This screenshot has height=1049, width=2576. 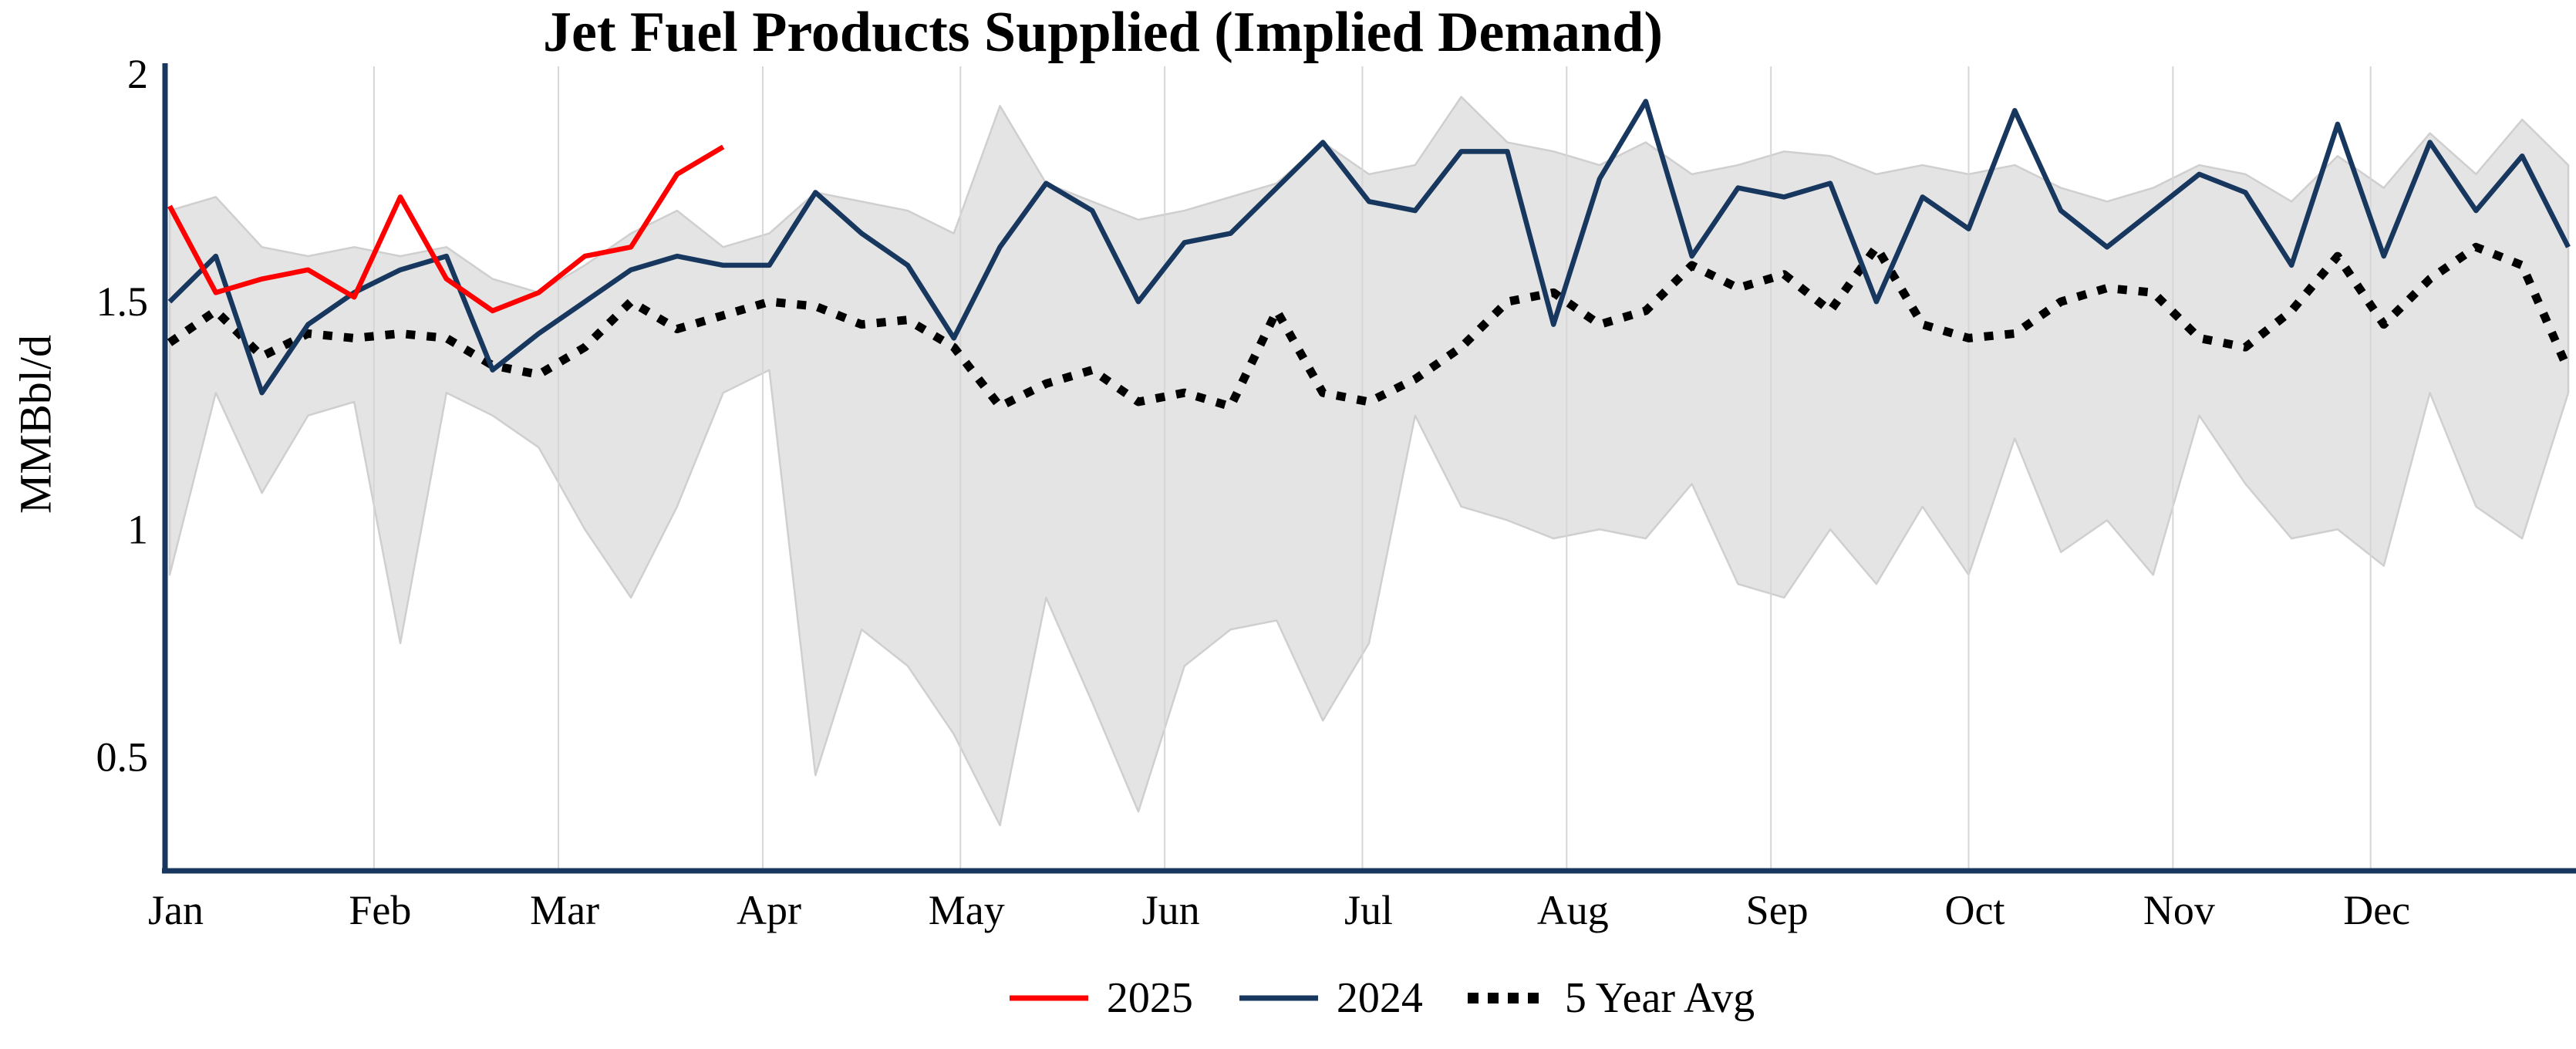 I want to click on y-tick-label: 2, so click(x=137, y=74).